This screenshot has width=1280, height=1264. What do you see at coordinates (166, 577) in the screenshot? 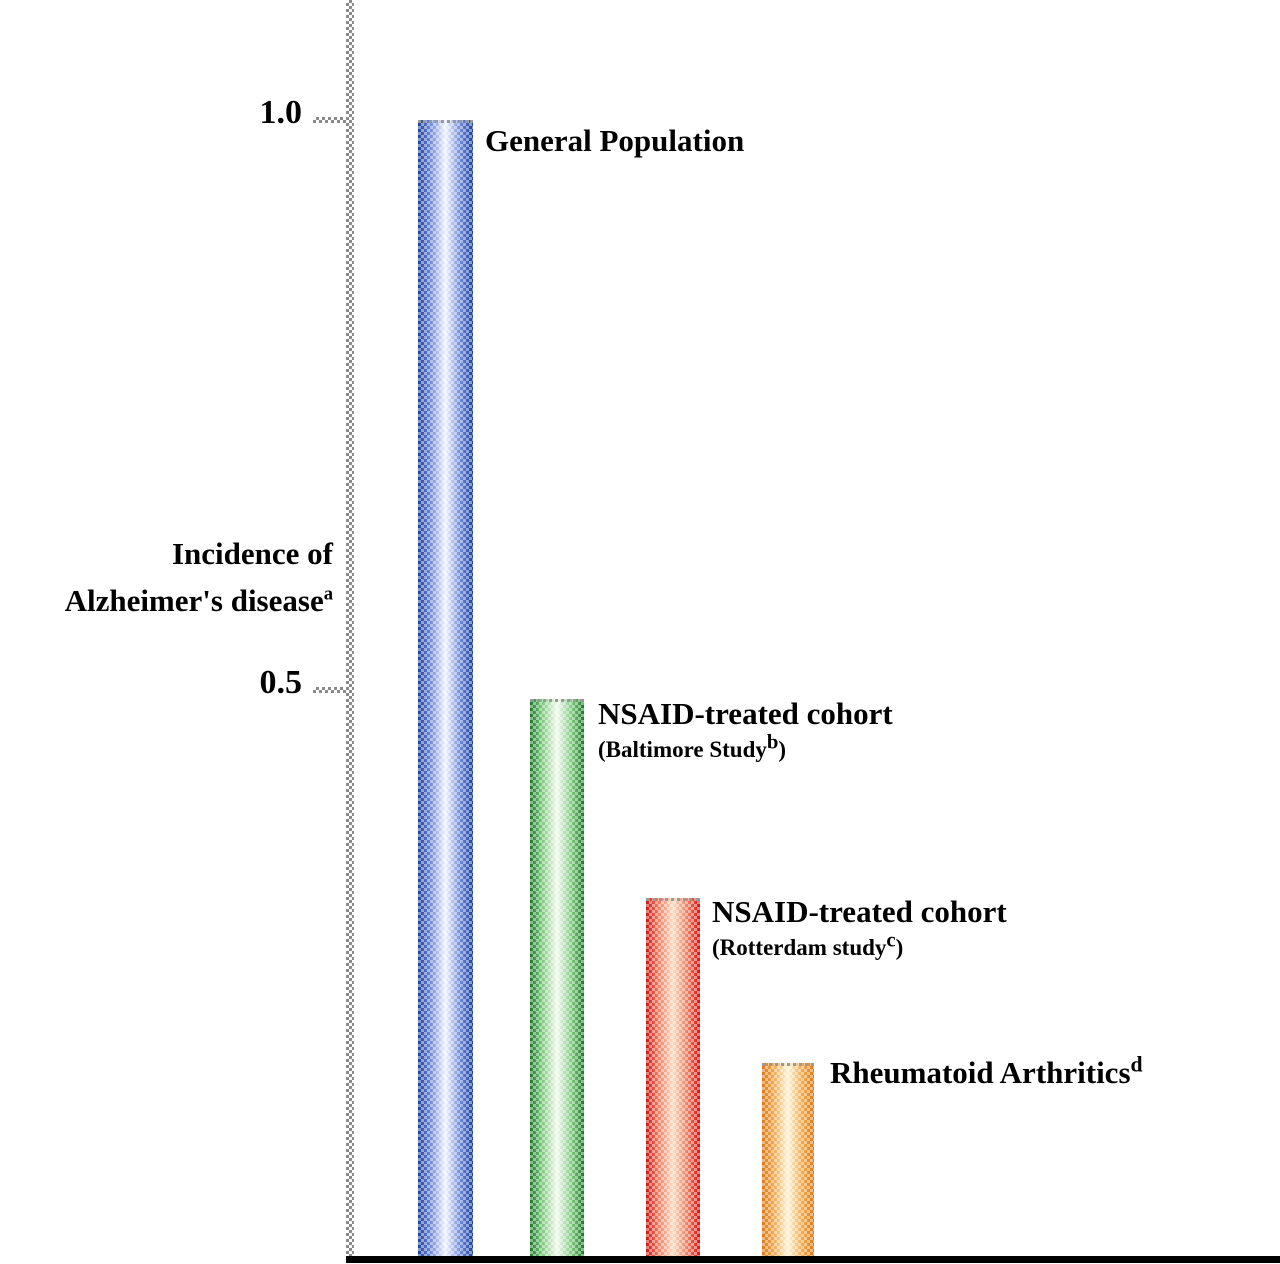
I see `y-axis-title: Incidence of Alzheimer's diseasea` at bounding box center [166, 577].